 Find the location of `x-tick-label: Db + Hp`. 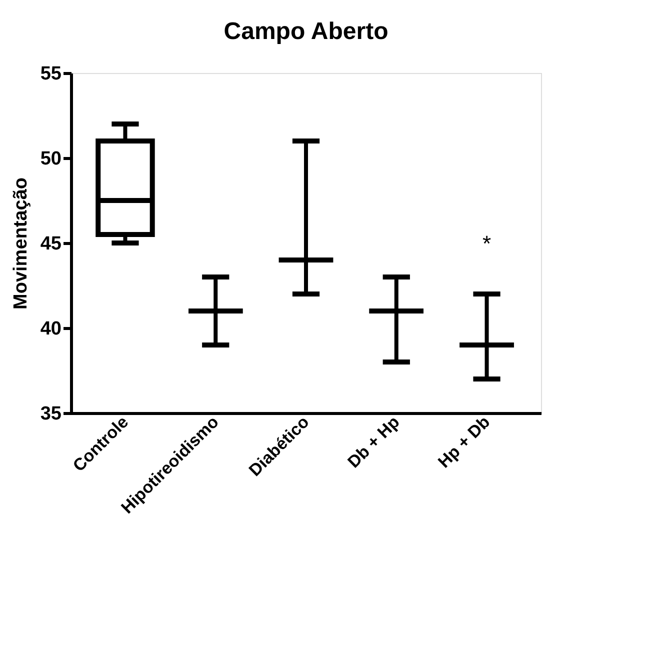

x-tick-label: Db + Hp is located at coordinates (374, 442).